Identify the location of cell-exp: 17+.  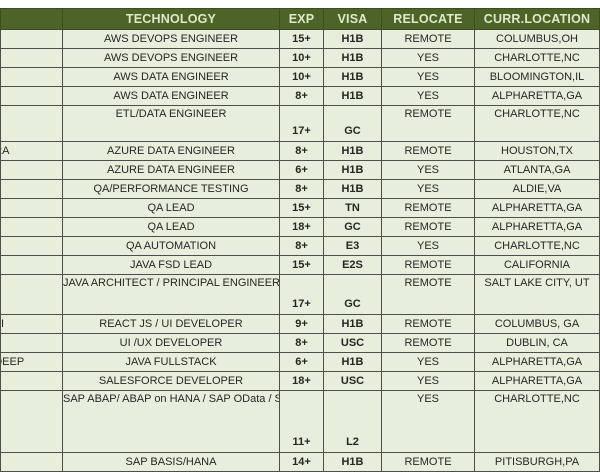
(301, 123).